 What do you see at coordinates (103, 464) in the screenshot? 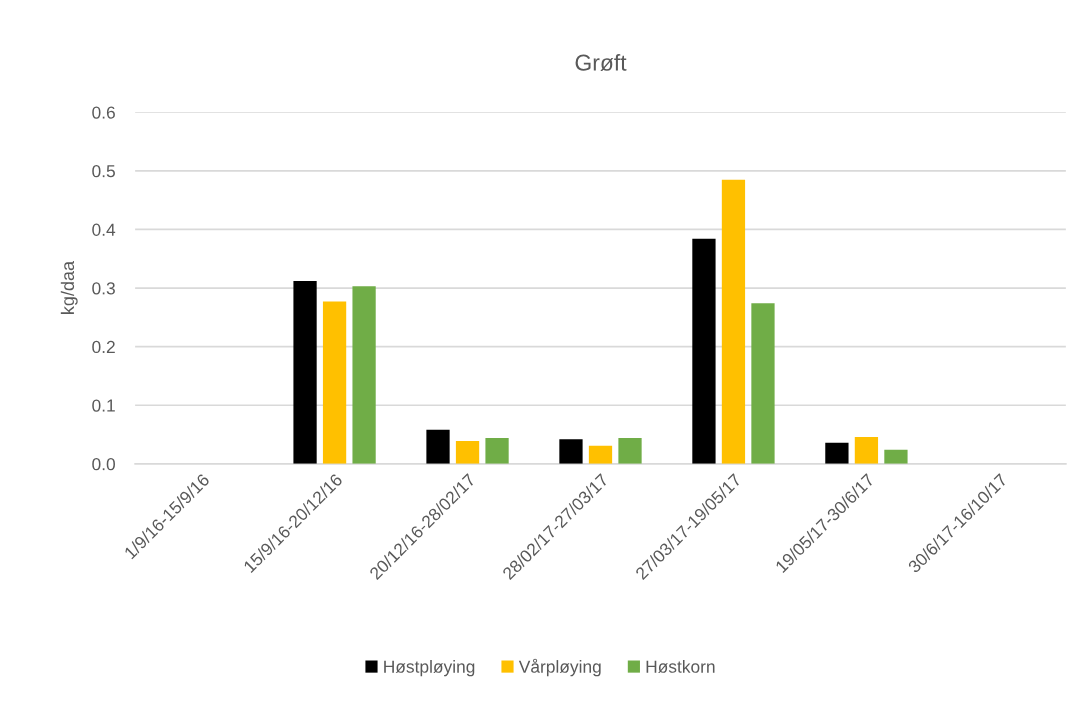
I see `y-tick-label: 0.0` at bounding box center [103, 464].